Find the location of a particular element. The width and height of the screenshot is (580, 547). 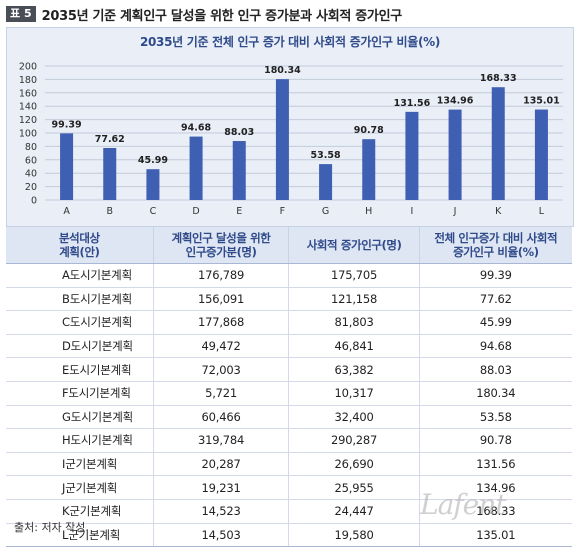

value-cell: 156,091 is located at coordinates (221, 299).